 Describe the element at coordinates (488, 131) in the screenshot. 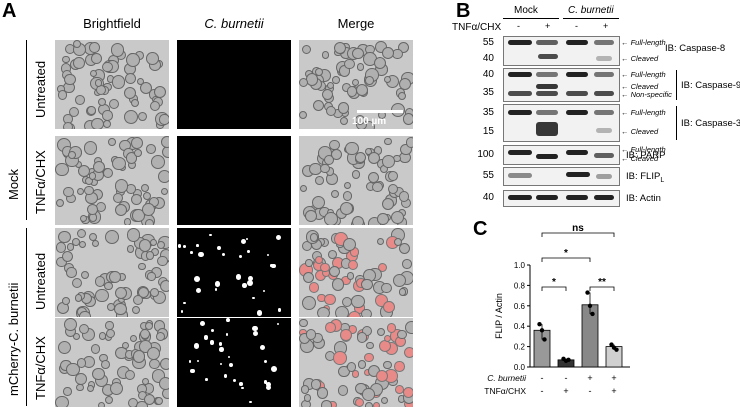

I see `mw-marker: 15` at that location.